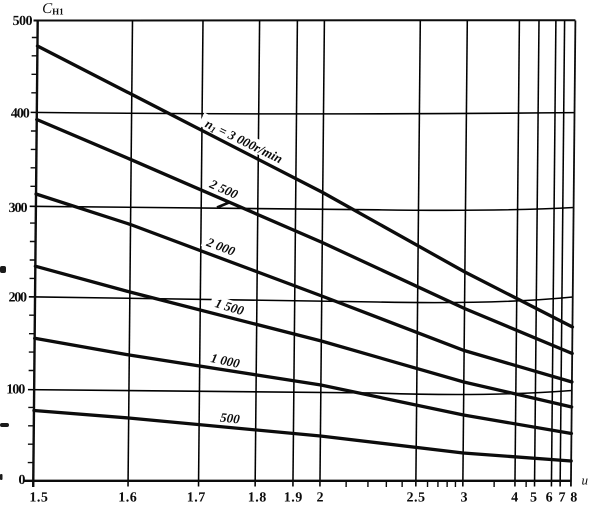 This screenshot has width=600, height=510. Describe the element at coordinates (257, 498) in the screenshot. I see `svg-text: 1.8` at that location.